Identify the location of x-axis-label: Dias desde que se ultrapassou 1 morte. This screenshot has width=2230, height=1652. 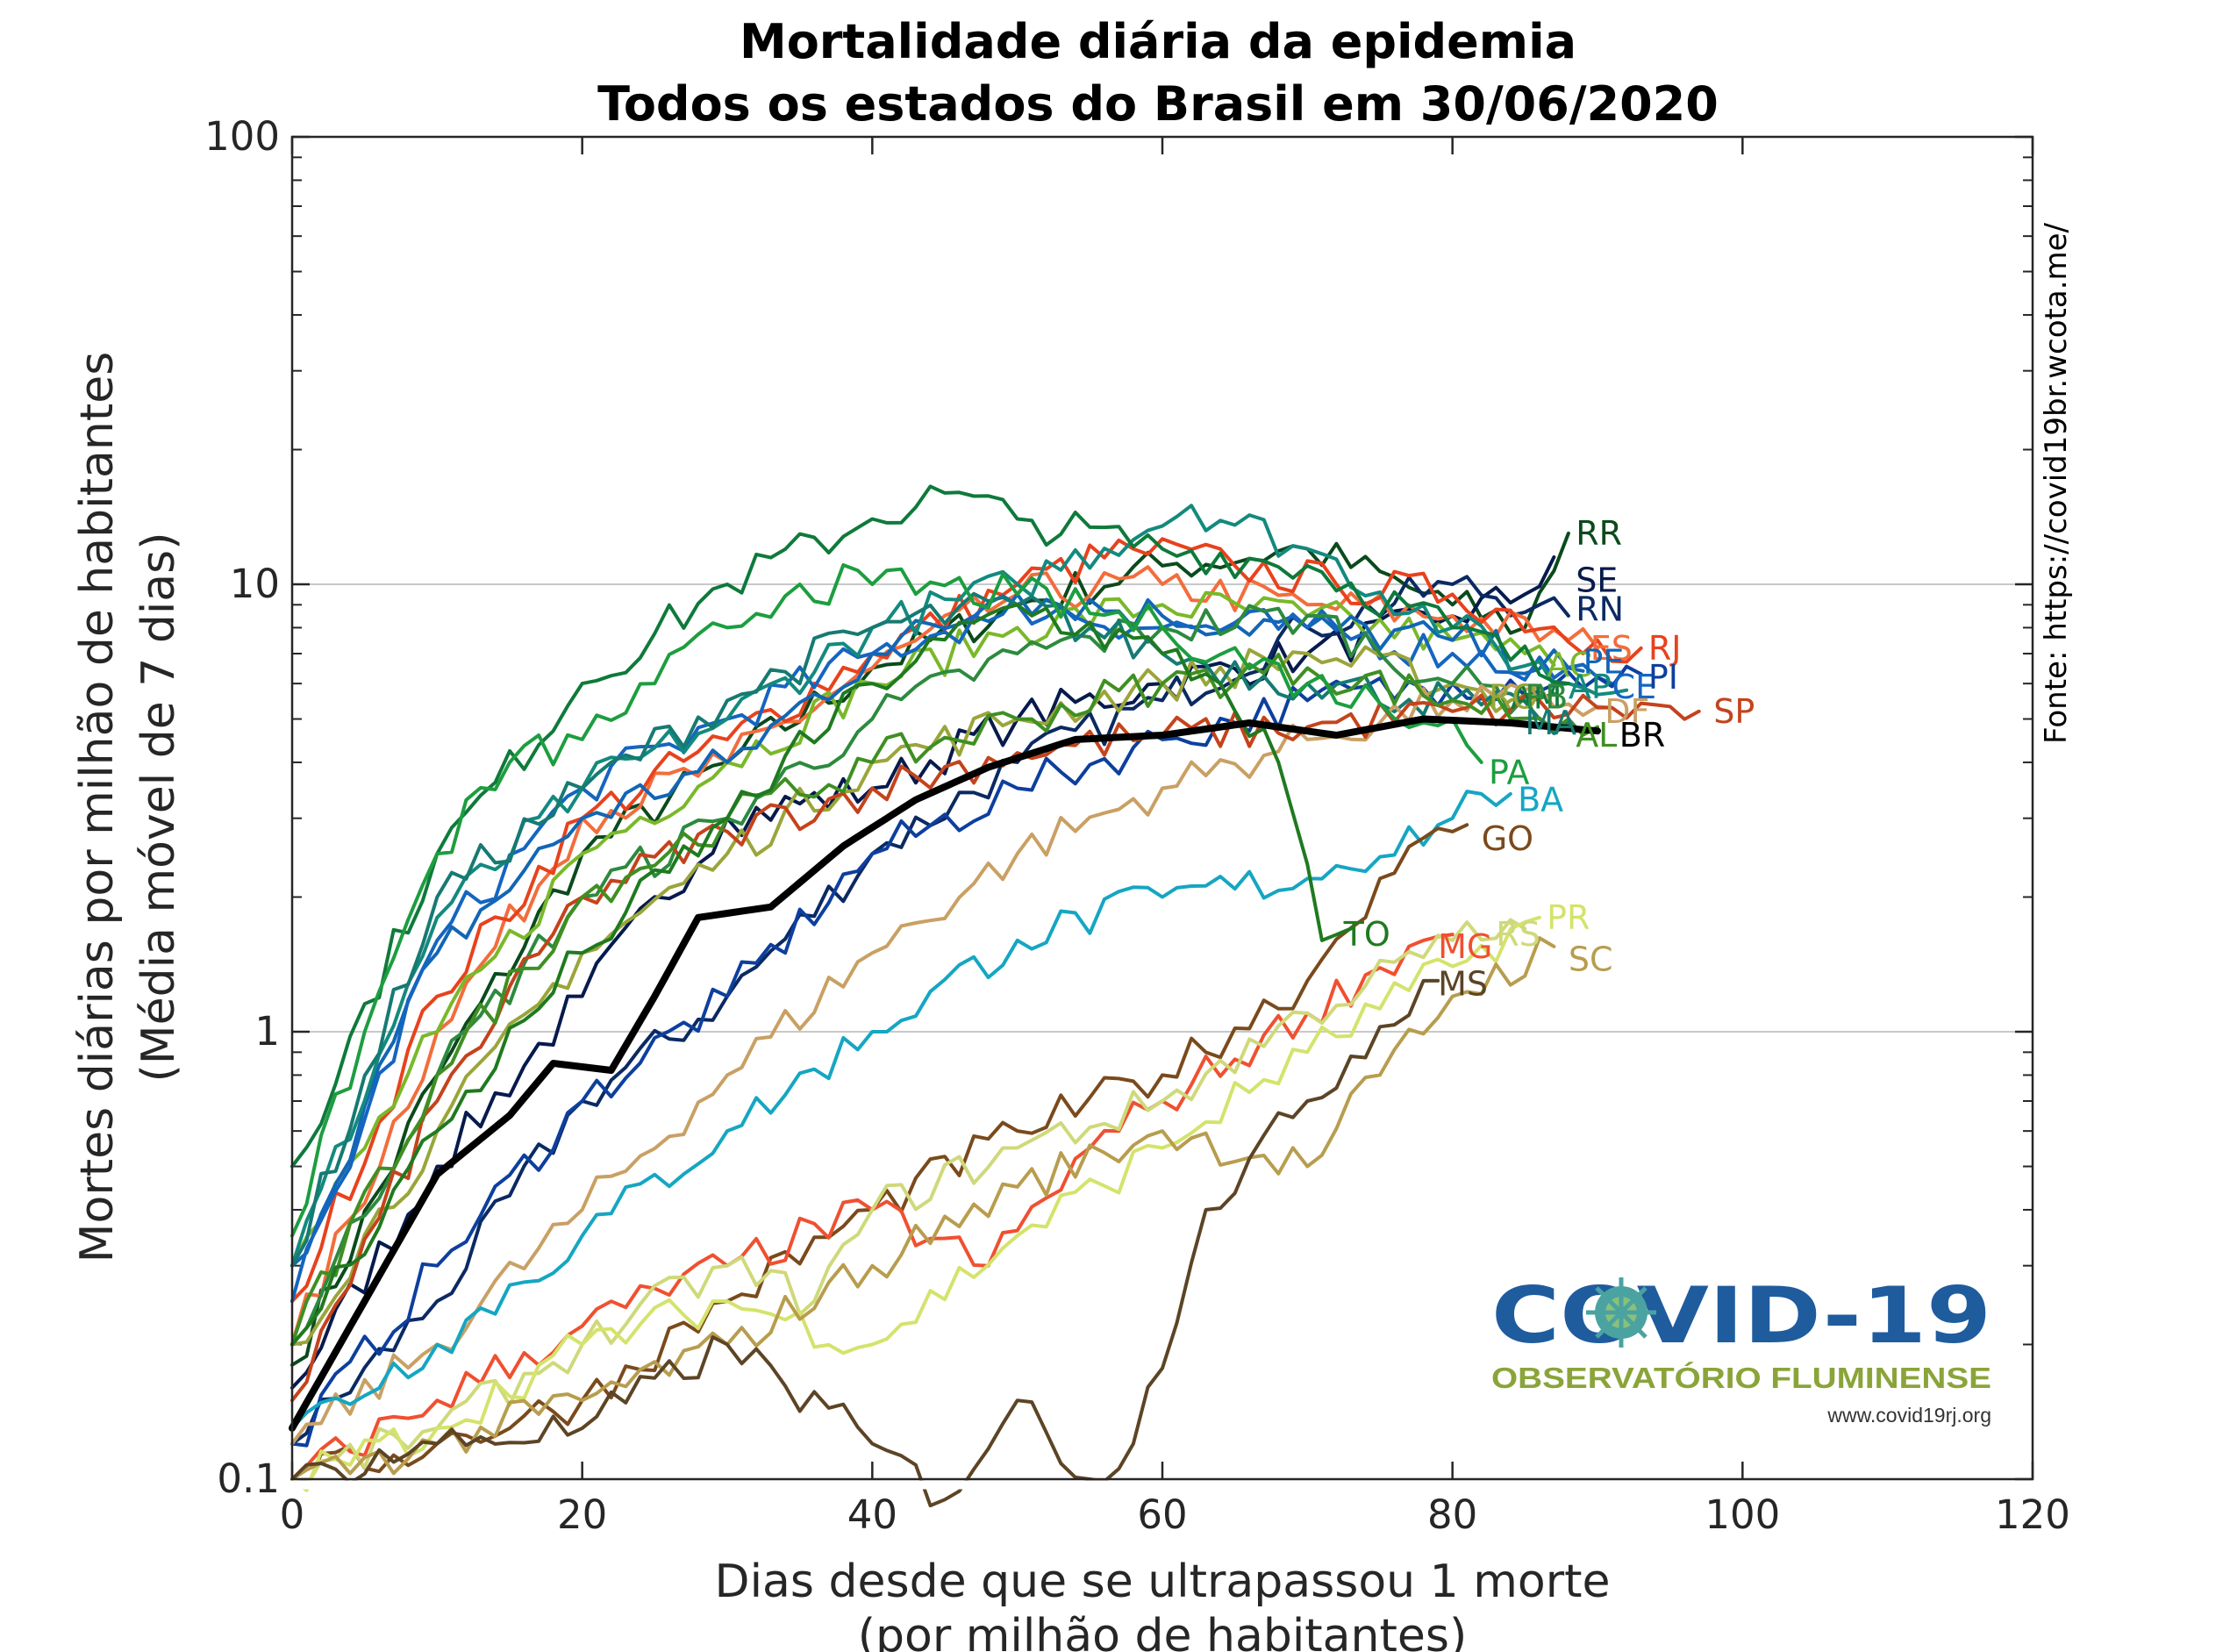
(1163, 1582).